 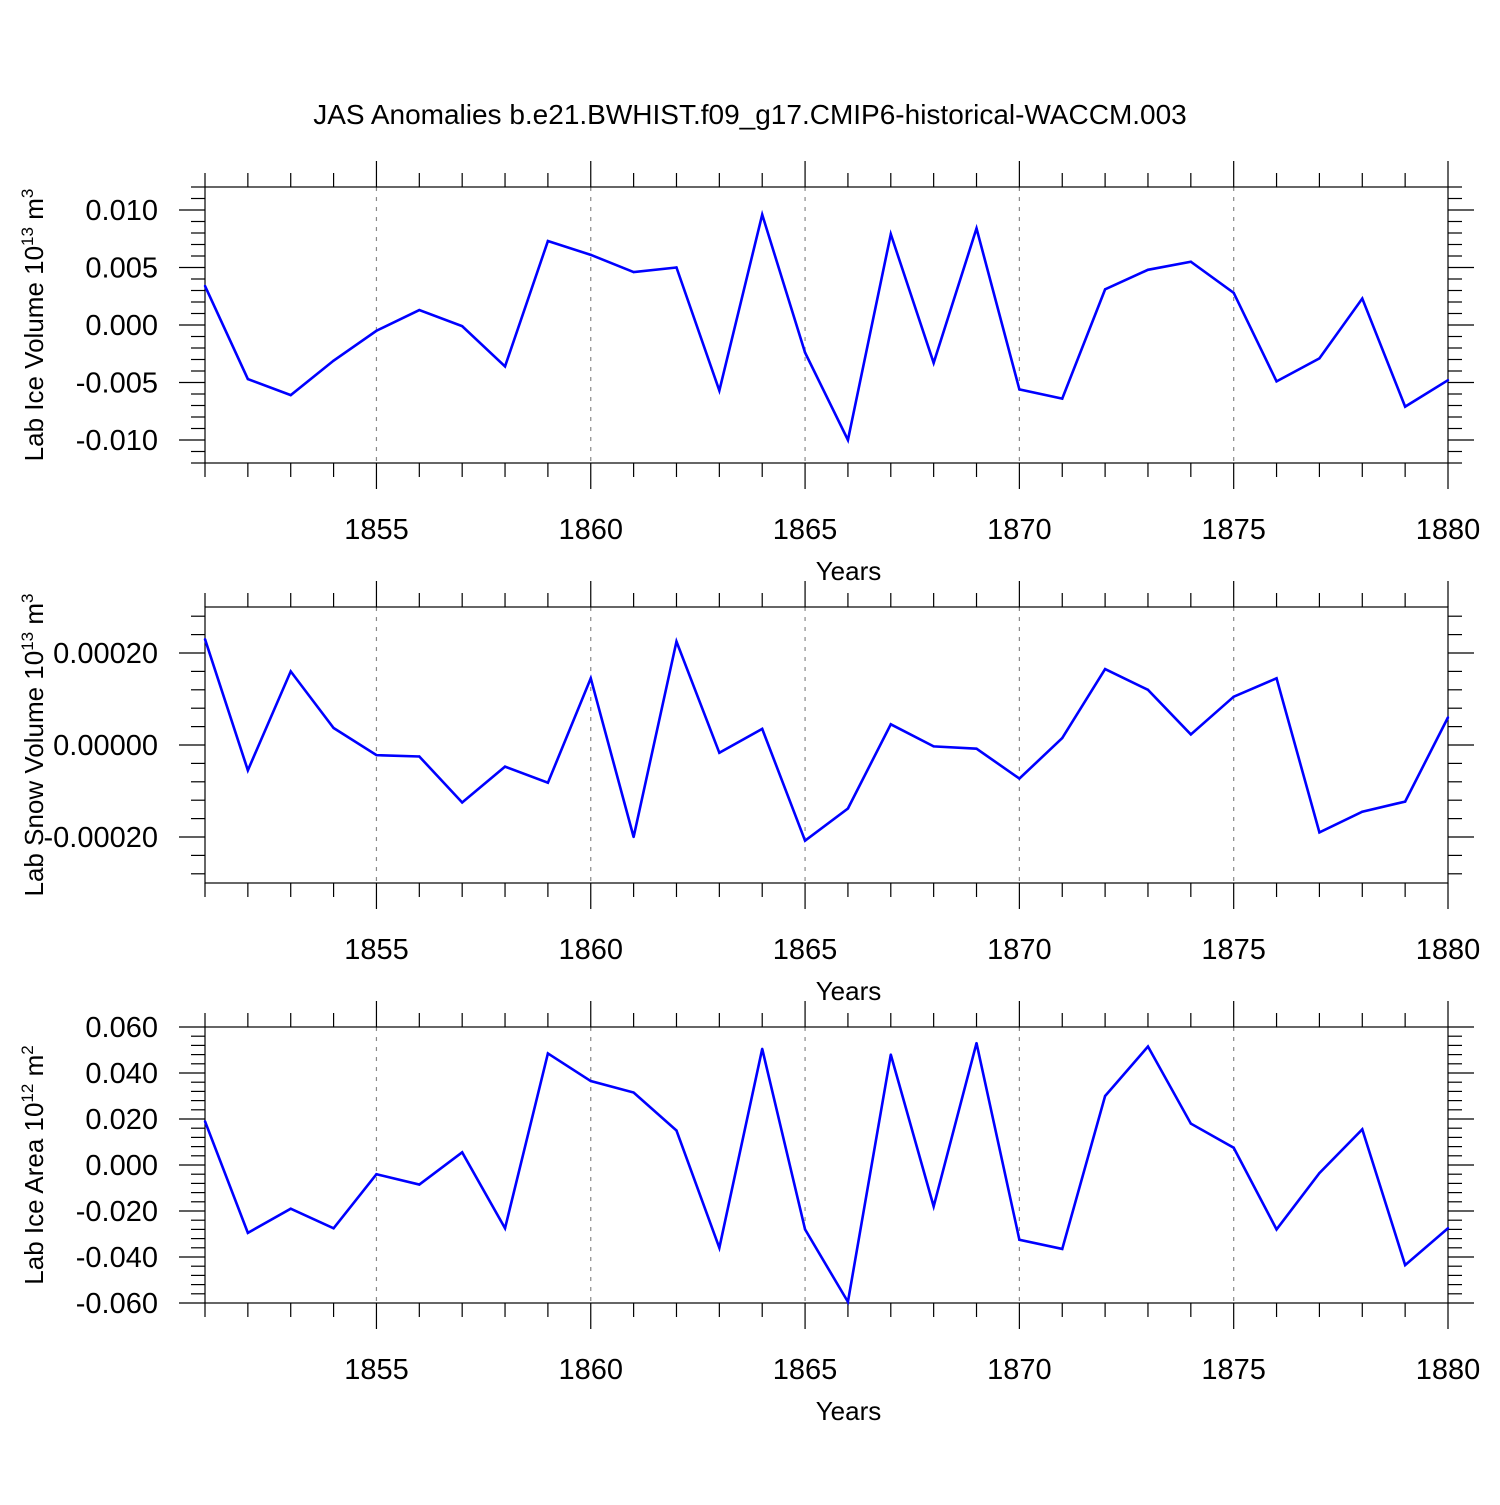 I want to click on y-tick-label: 0.00020, so click(x=105, y=654).